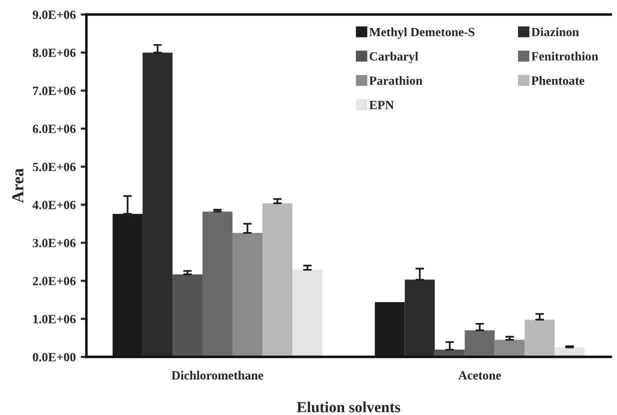  What do you see at coordinates (381, 105) in the screenshot?
I see `legend-label: EPN` at bounding box center [381, 105].